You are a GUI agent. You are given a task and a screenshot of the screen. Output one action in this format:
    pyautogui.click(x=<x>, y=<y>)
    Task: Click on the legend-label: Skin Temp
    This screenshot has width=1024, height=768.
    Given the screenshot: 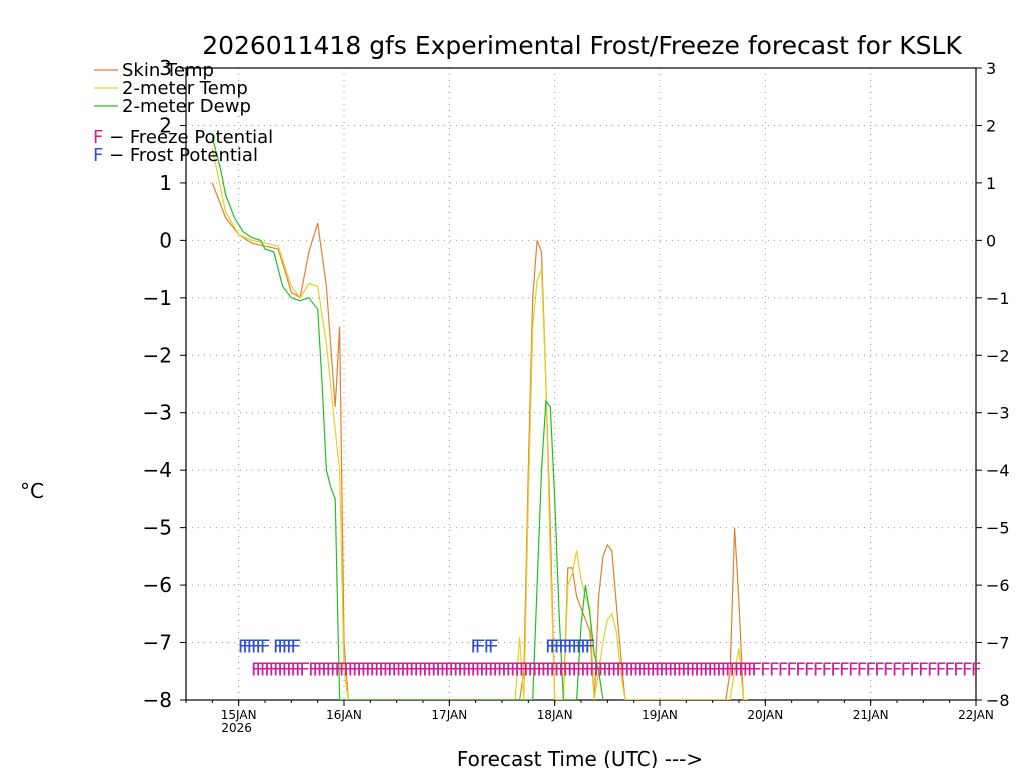 What is the action you would take?
    pyautogui.click(x=168, y=70)
    